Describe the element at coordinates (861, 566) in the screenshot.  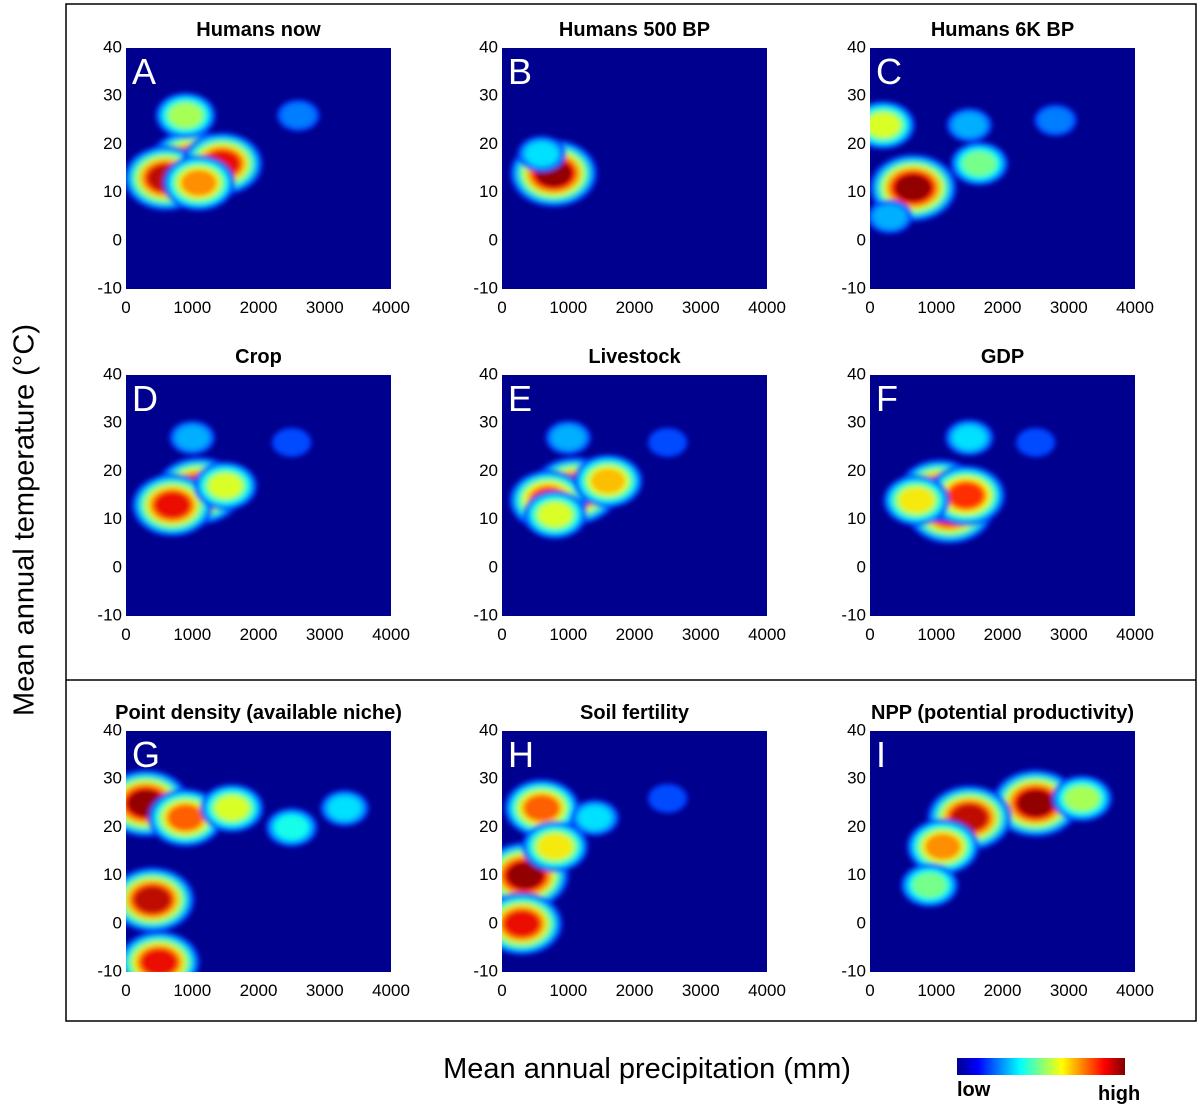
I see `y-tick-f-0: 0` at that location.